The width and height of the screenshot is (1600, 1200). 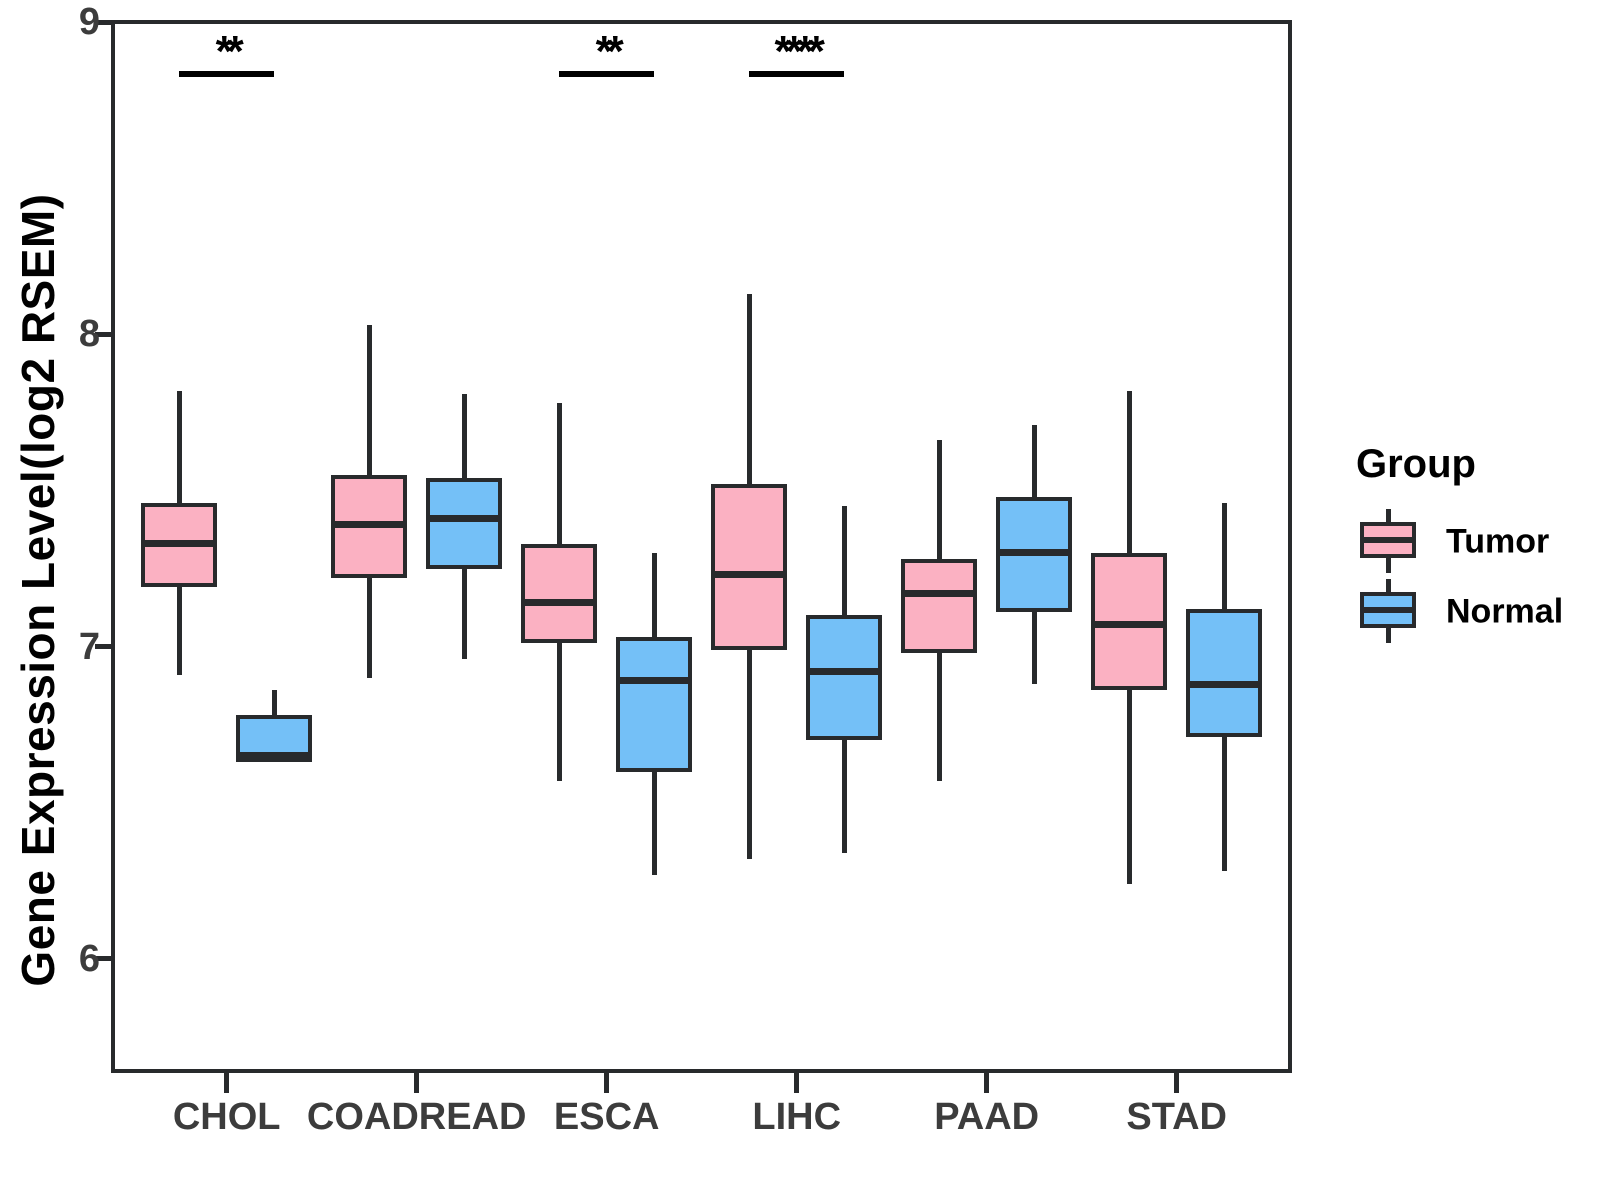 I want to click on median-Tumor-COADREAD, so click(x=369, y=525).